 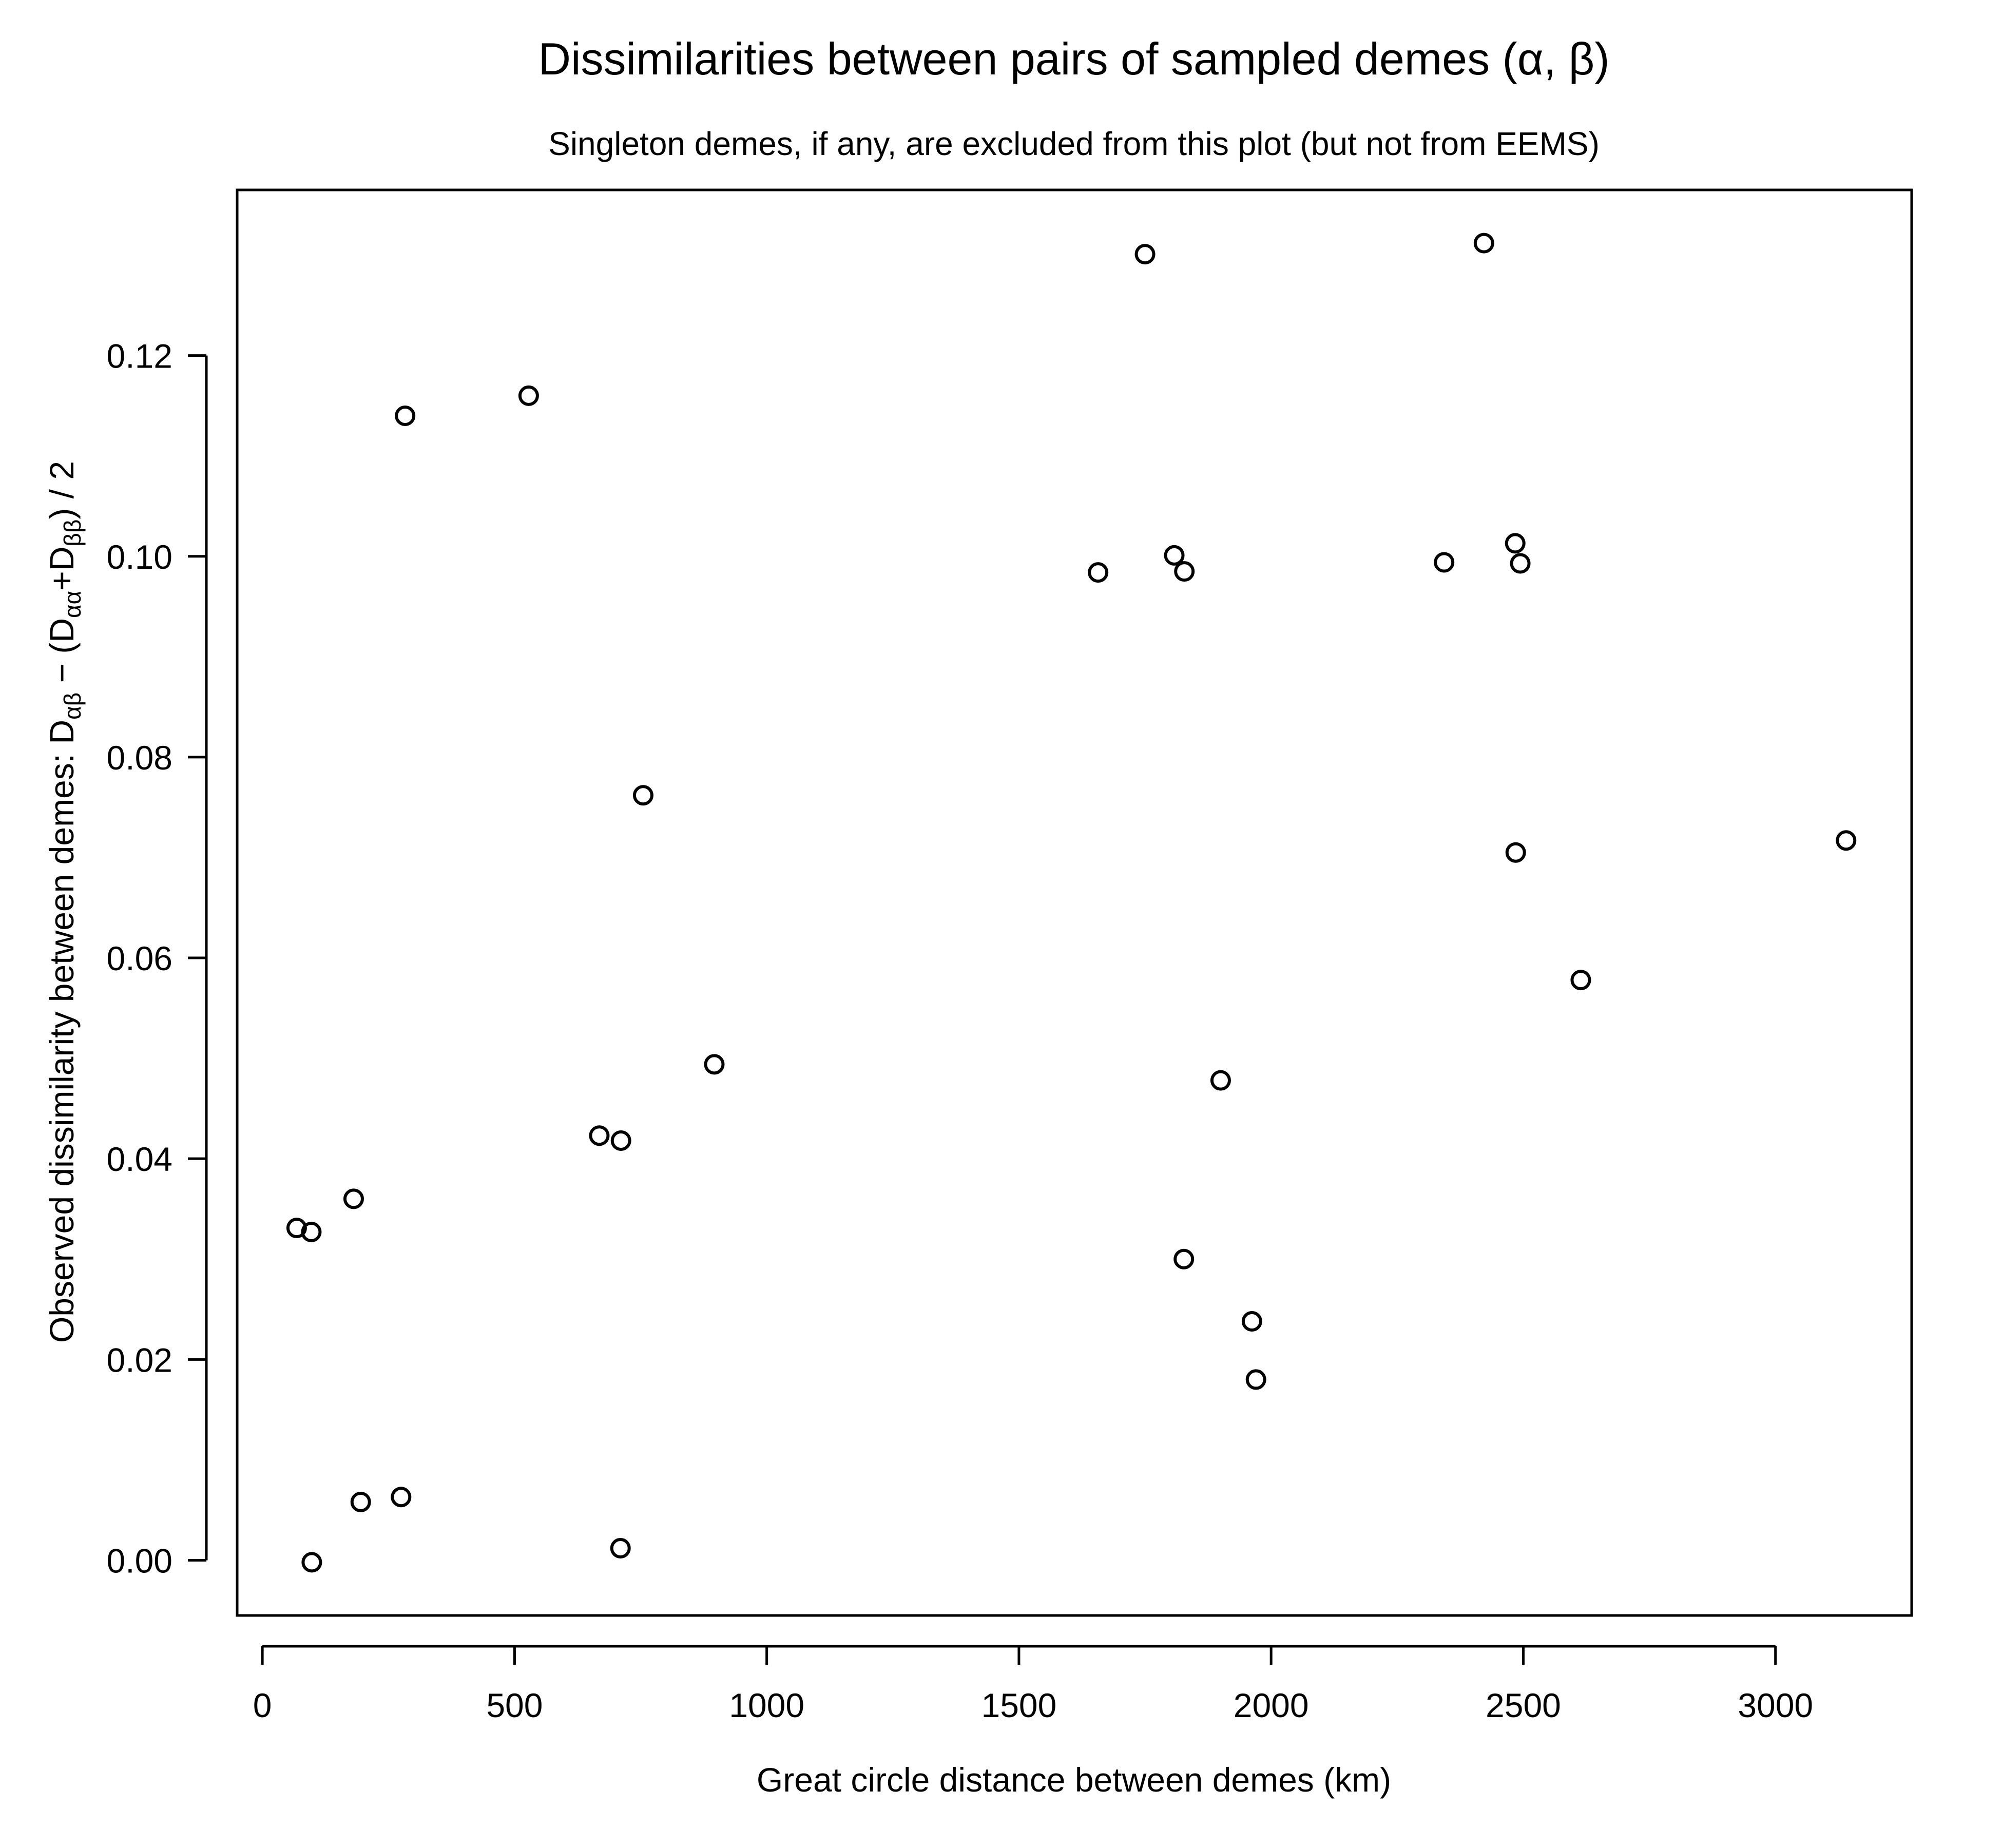 I want to click on x-axis-label: Great circle distance between demes (km), so click(x=1074, y=1780).